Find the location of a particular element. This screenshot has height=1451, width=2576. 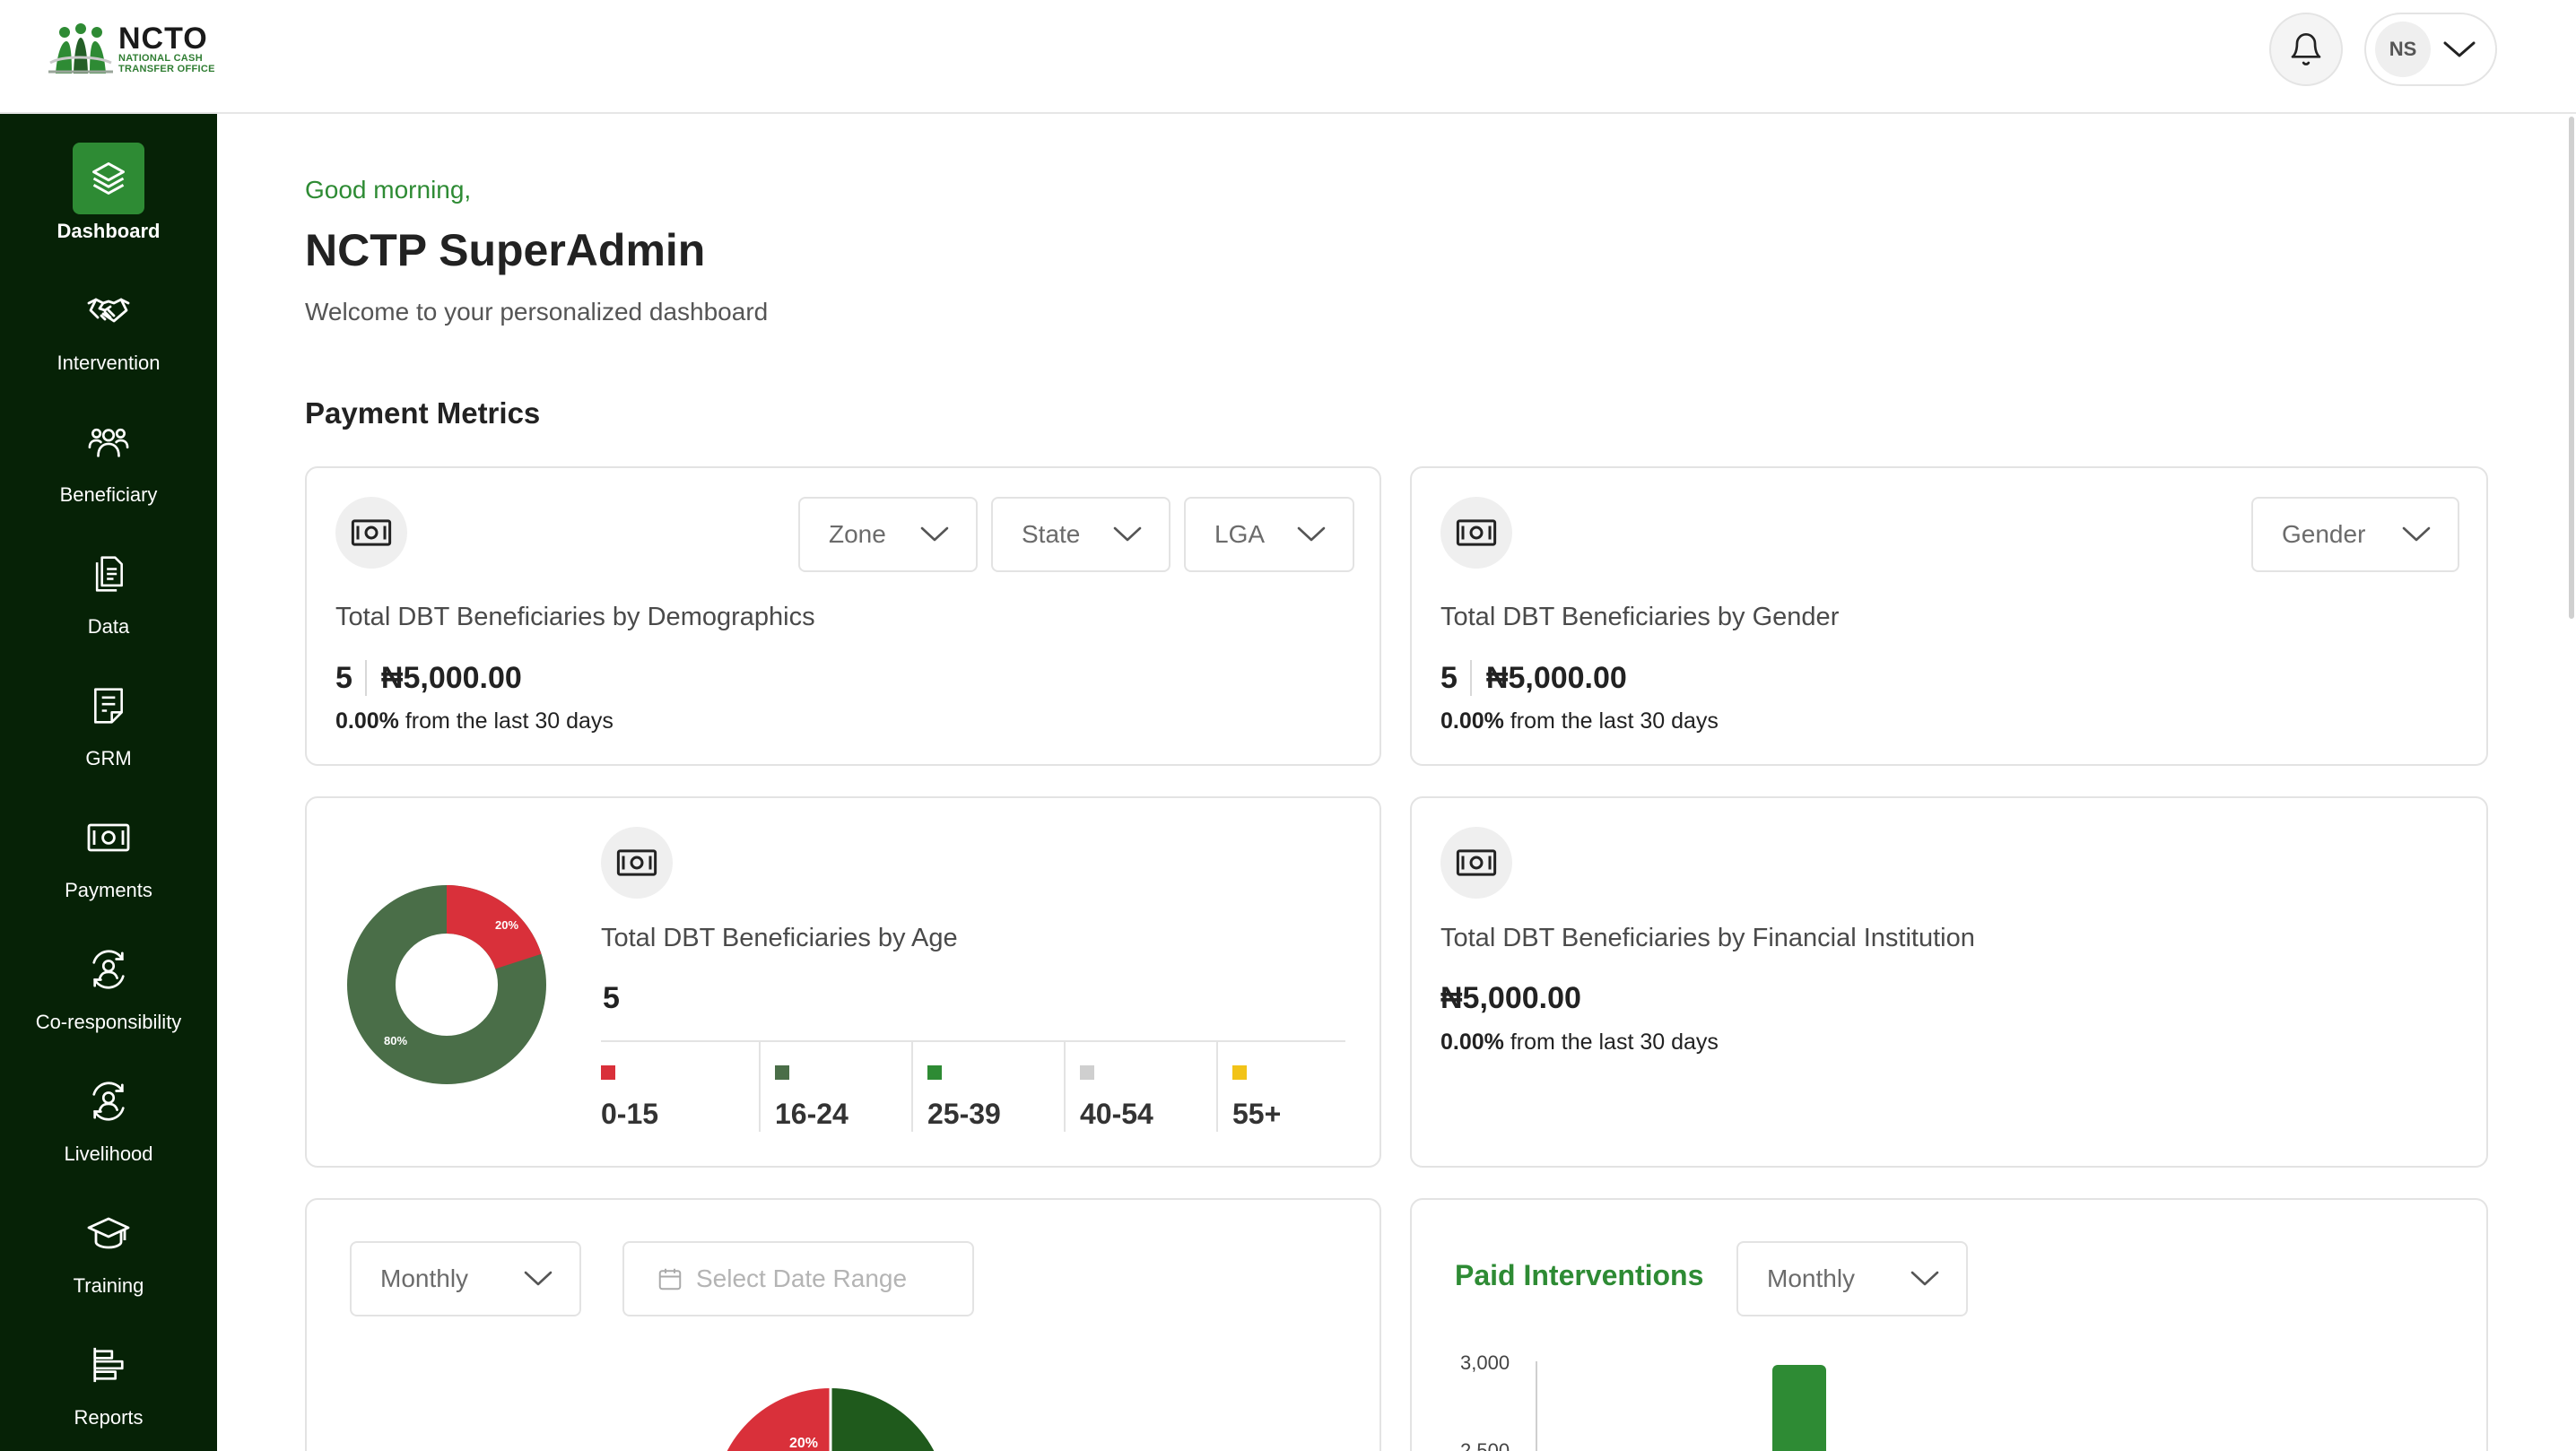

period-dropdown-label: Monthly is located at coordinates (424, 1278).